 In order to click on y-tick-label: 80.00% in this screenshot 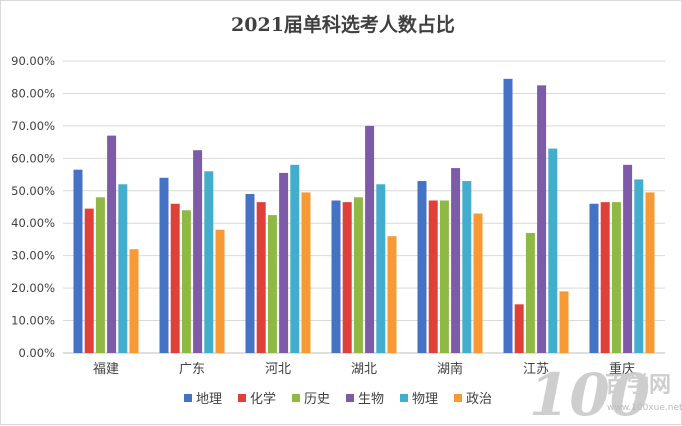, I will do `click(33, 93)`.